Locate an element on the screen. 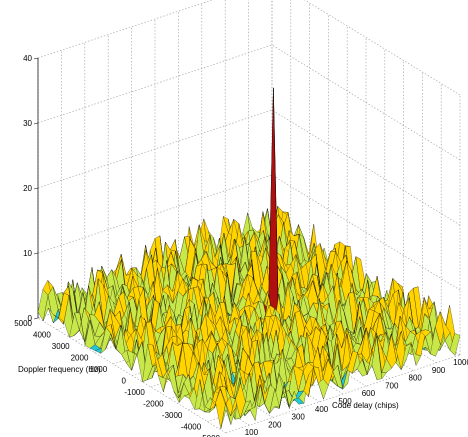  y-axis-label: Doppler frequency (Hz) is located at coordinates (59, 369).